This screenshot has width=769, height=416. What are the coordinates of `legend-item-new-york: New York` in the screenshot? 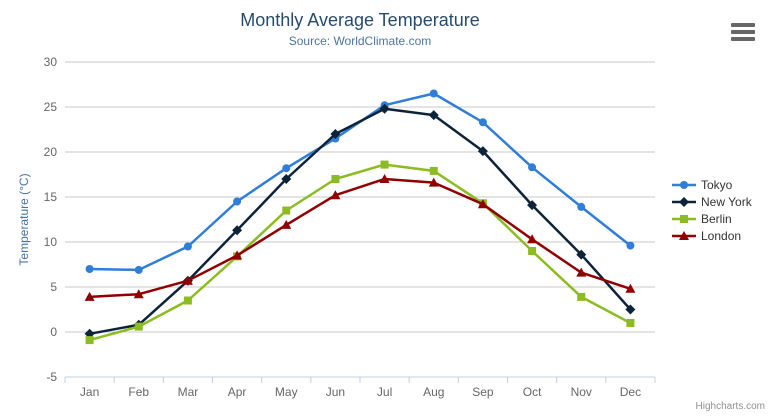 It's located at (712, 201).